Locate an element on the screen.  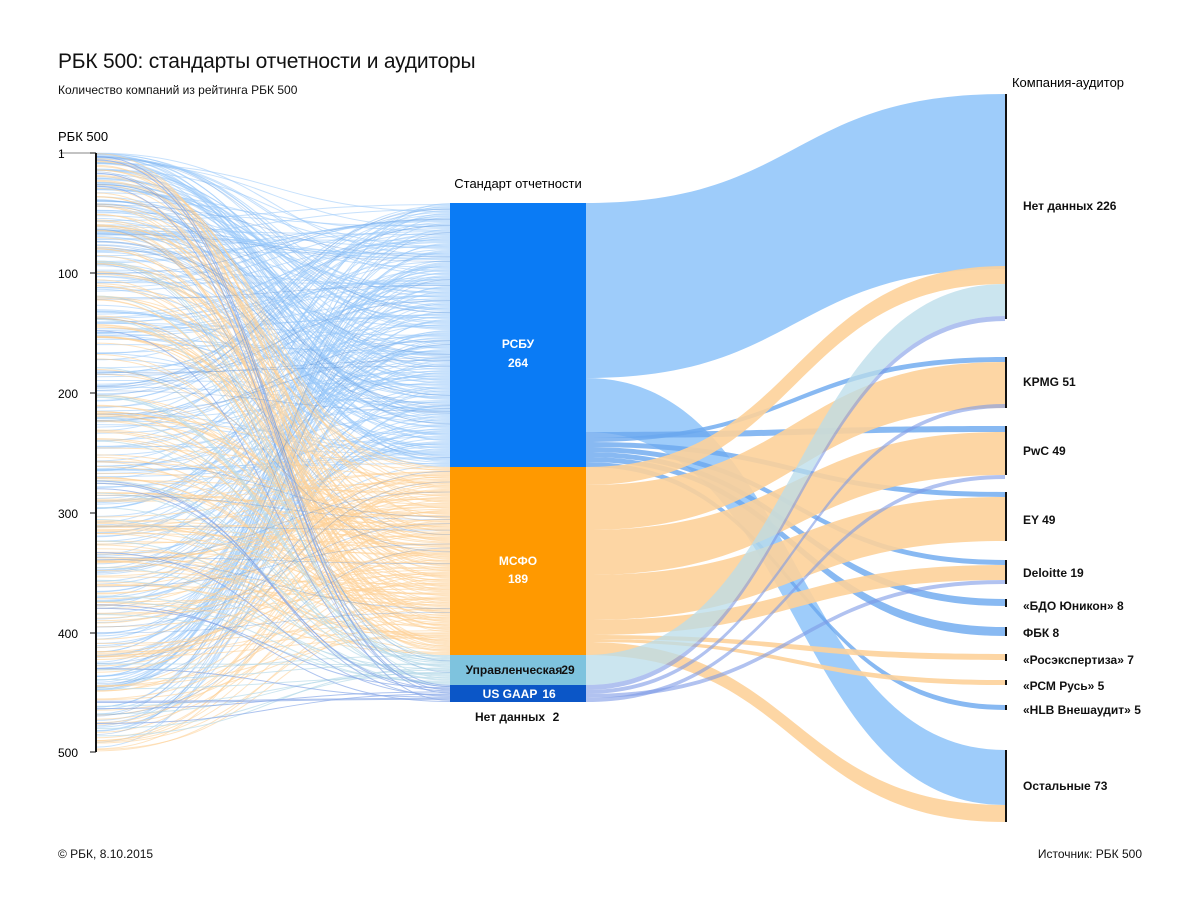
auditor-label: Нет данных 226 is located at coordinates (1070, 206).